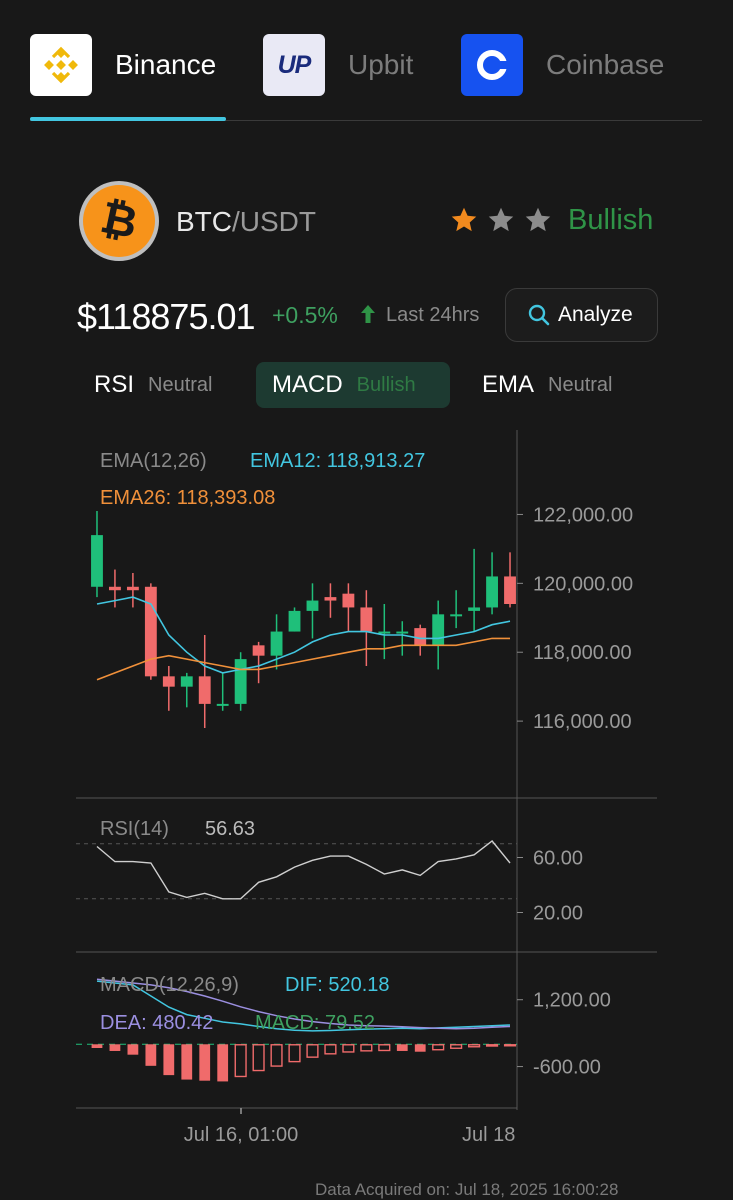 The height and width of the screenshot is (1200, 733). I want to click on tabs-divider, so click(366, 120).